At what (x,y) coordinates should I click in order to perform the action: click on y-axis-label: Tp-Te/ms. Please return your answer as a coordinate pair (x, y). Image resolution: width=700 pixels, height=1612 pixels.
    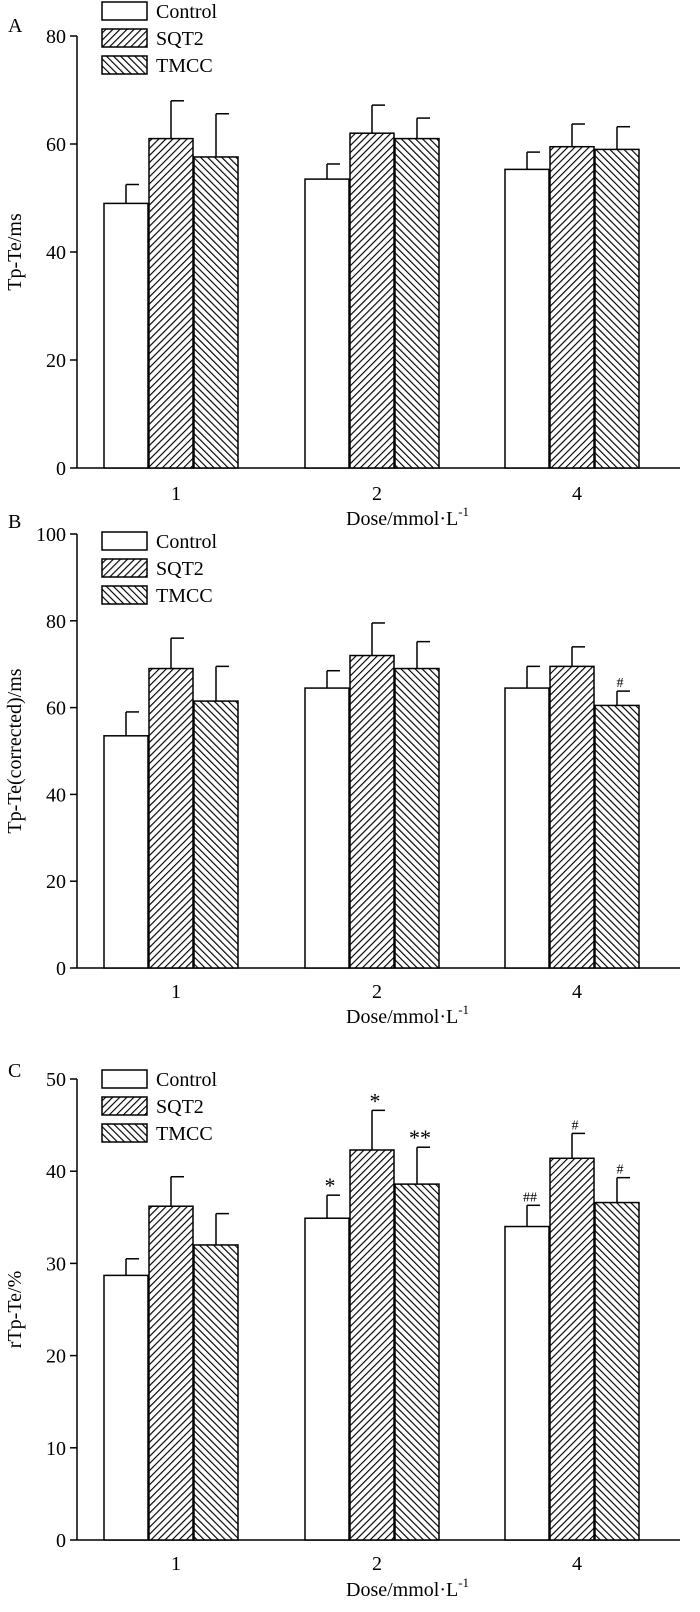
    Looking at the image, I should click on (15, 252).